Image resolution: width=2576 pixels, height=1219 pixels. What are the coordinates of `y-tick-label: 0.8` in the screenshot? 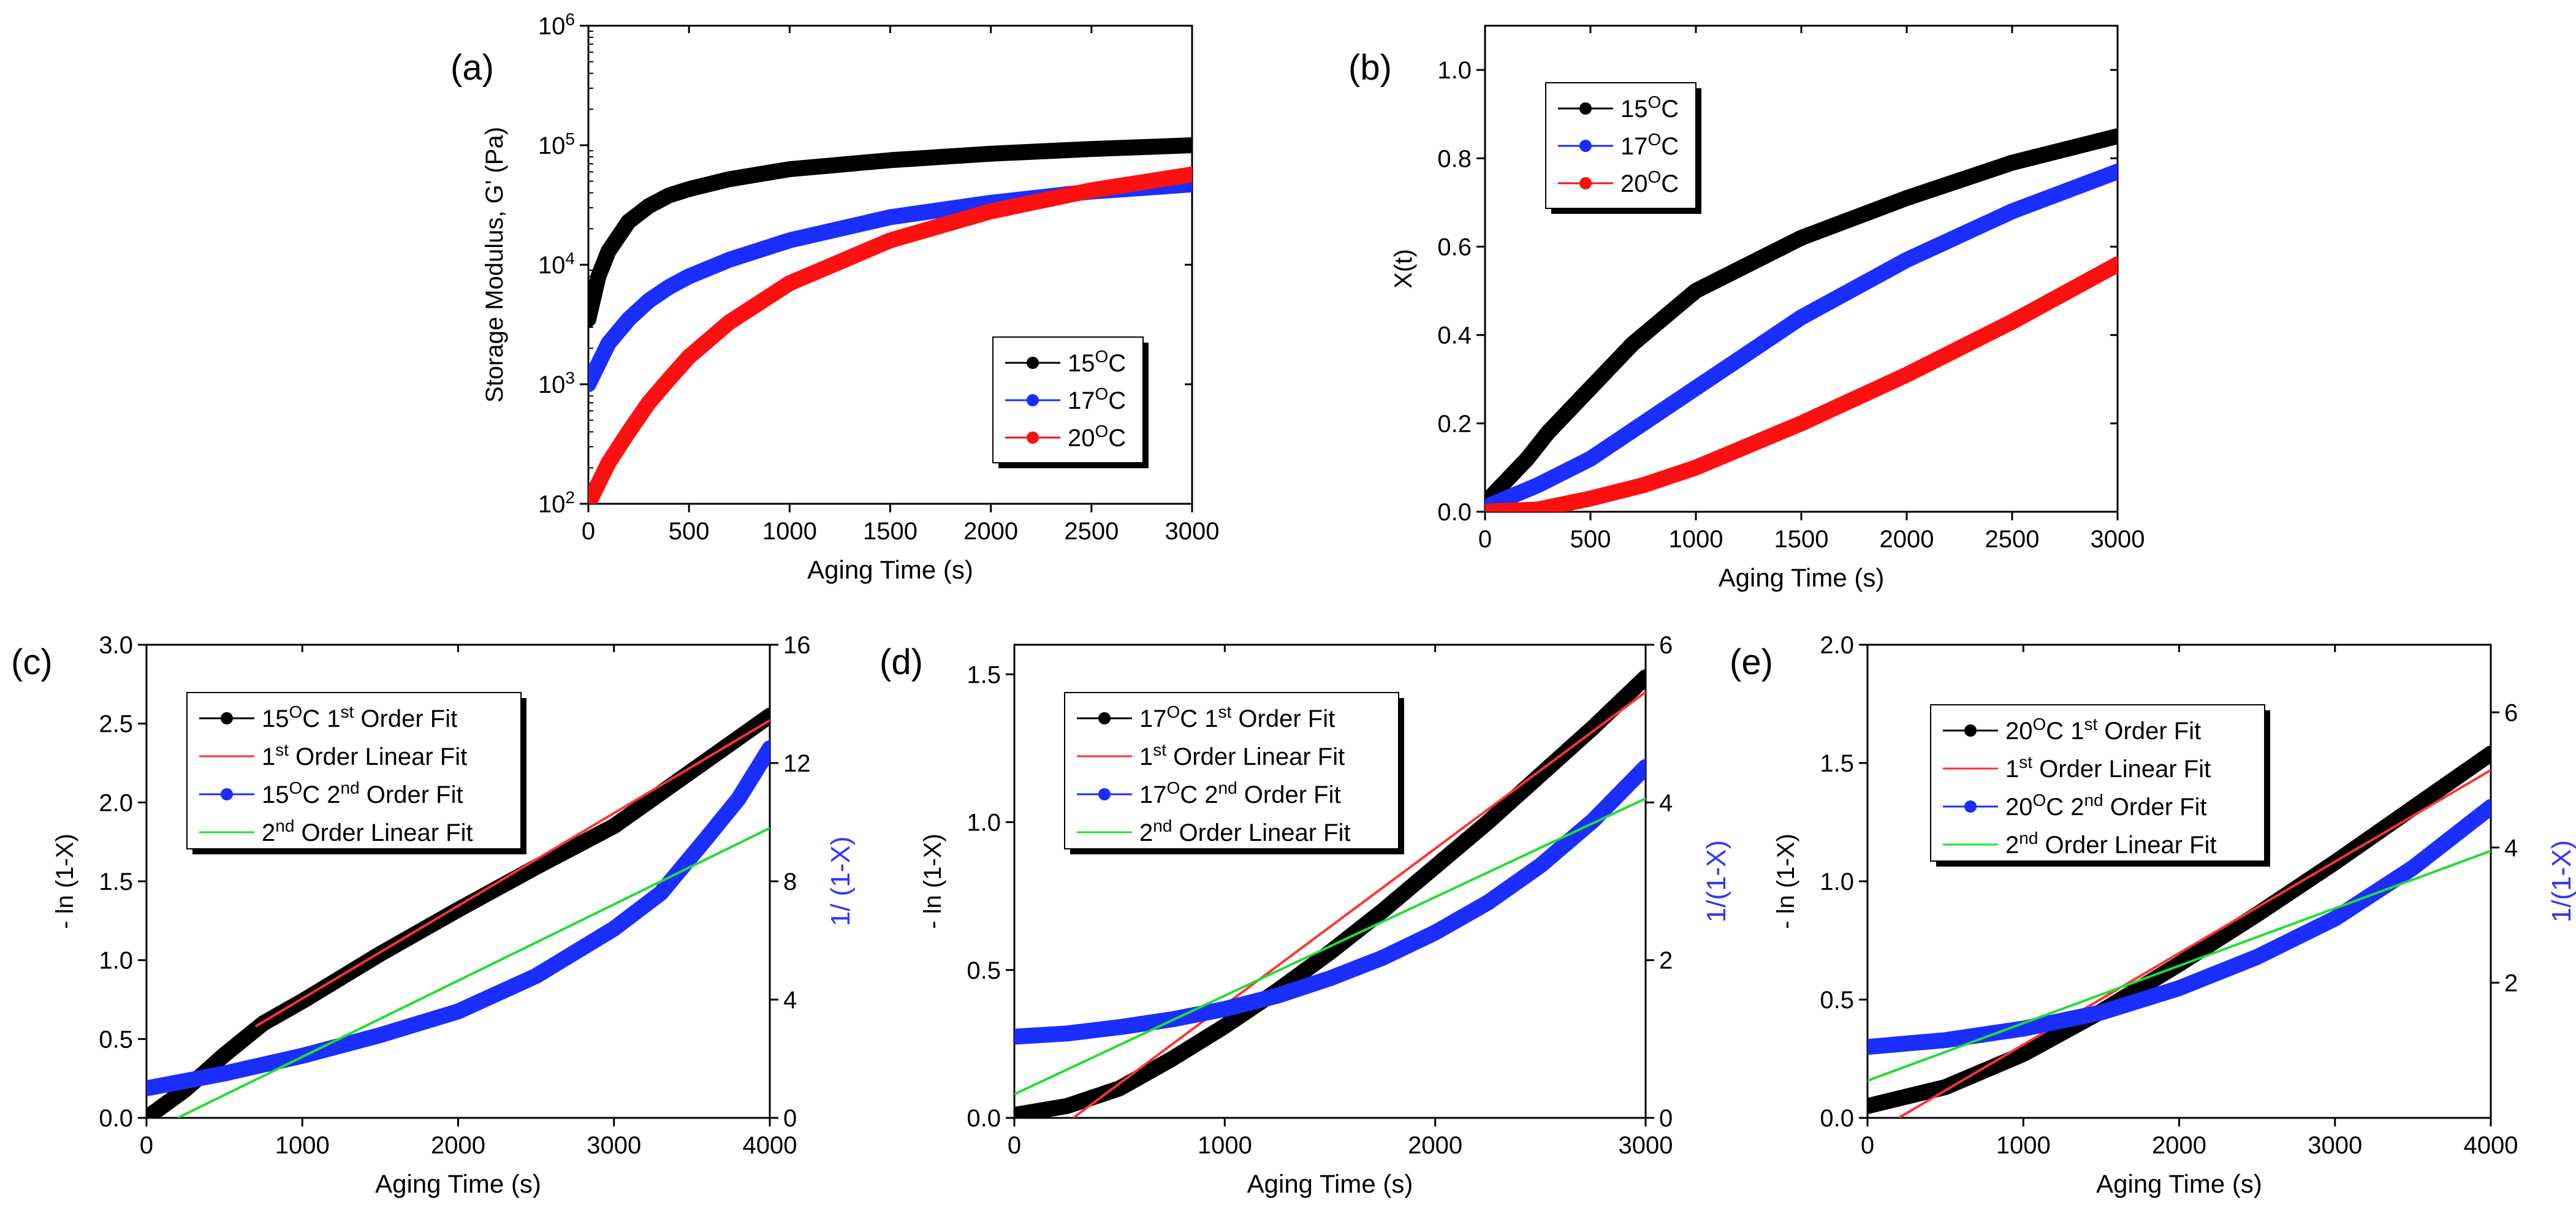 It's located at (1454, 158).